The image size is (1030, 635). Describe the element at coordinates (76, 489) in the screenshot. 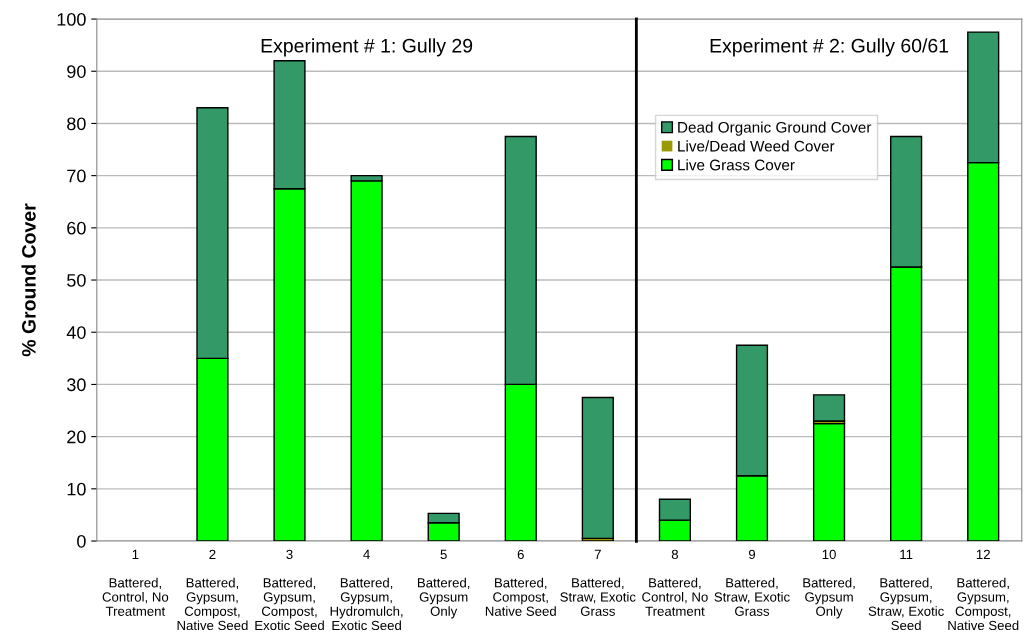

I see `y-tick-label: 10` at that location.